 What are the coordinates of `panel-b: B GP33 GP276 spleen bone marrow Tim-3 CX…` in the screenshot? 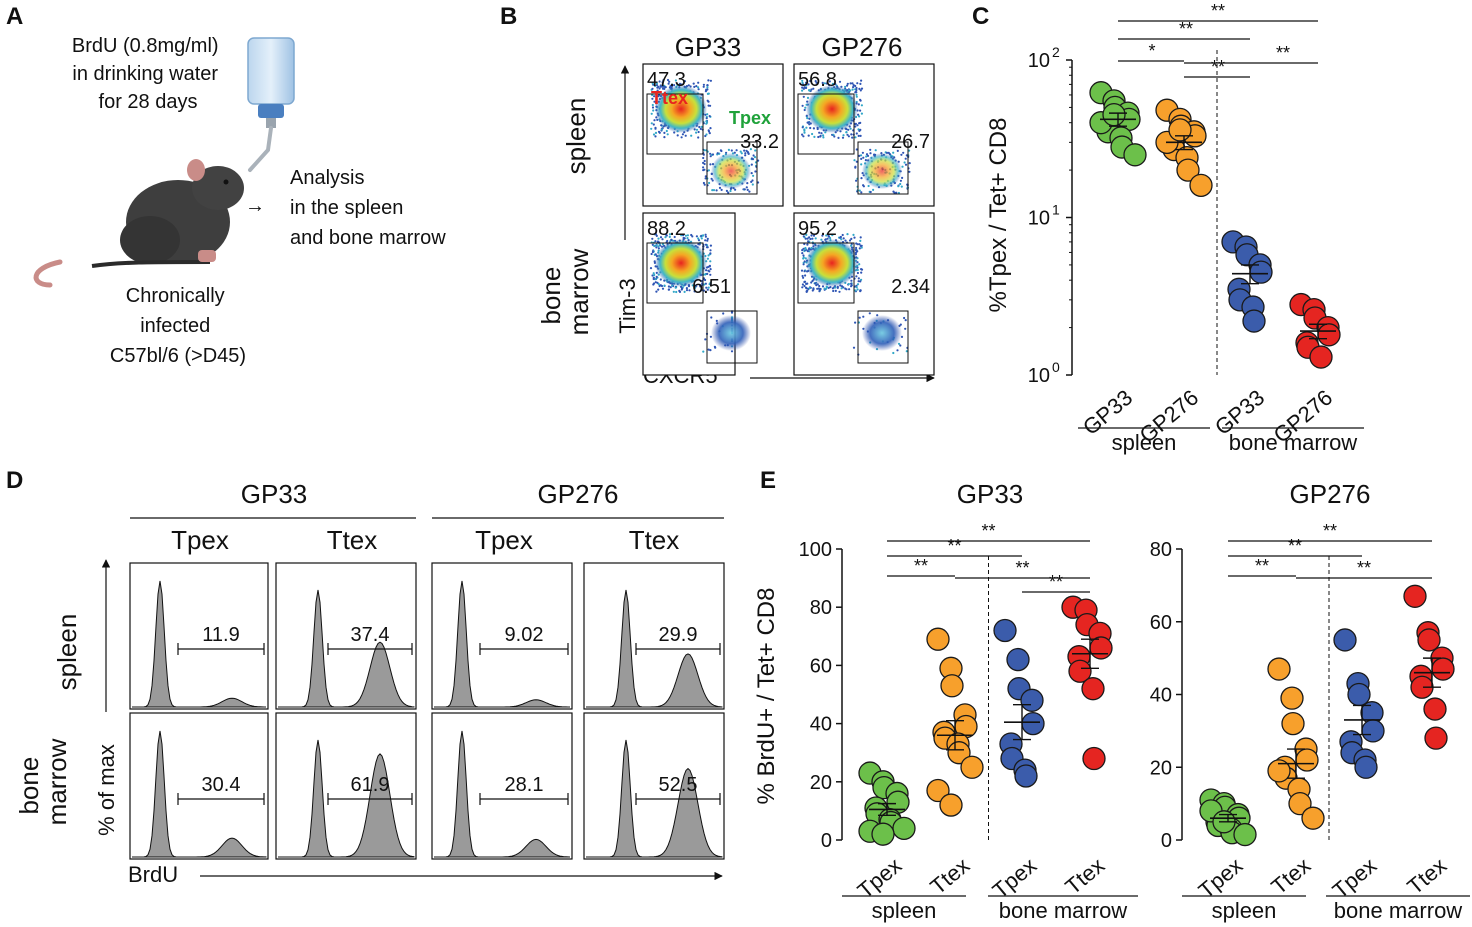 It's located at (717, 195).